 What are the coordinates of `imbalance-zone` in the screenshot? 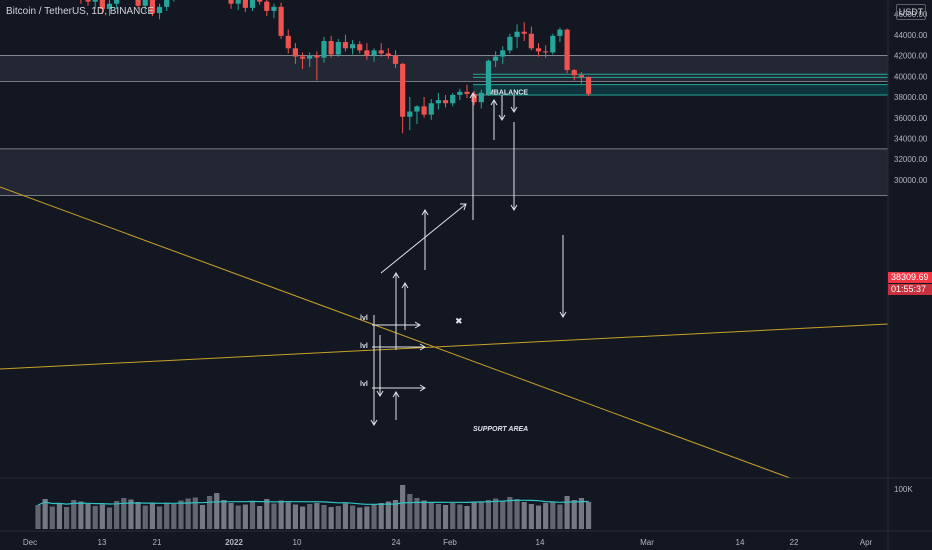 It's located at (680, 89).